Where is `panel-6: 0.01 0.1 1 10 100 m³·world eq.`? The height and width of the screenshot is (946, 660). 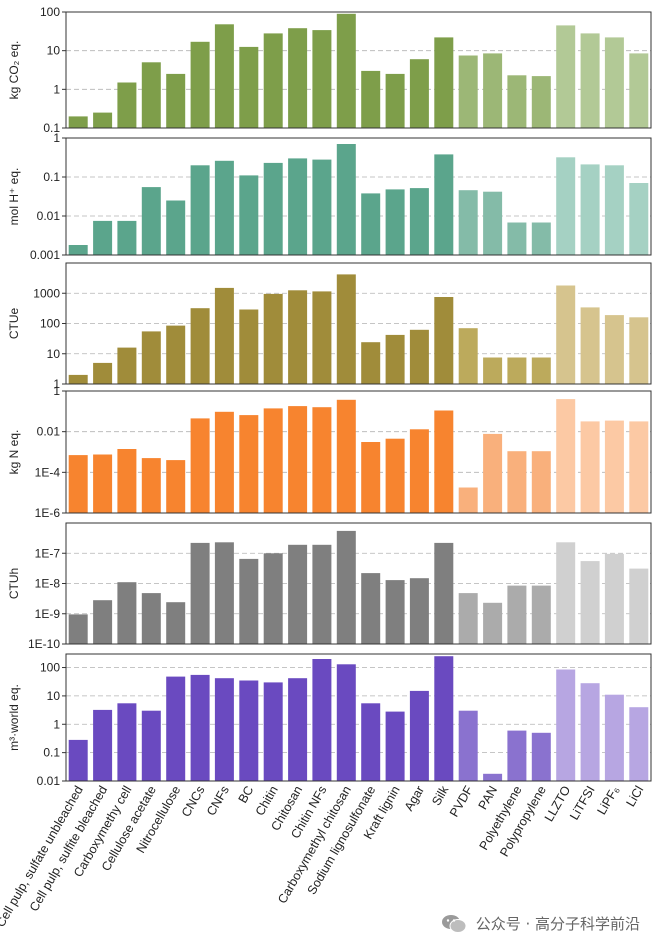
panel-6: 0.01 0.1 1 10 100 m³·world eq. is located at coordinates (329, 720).